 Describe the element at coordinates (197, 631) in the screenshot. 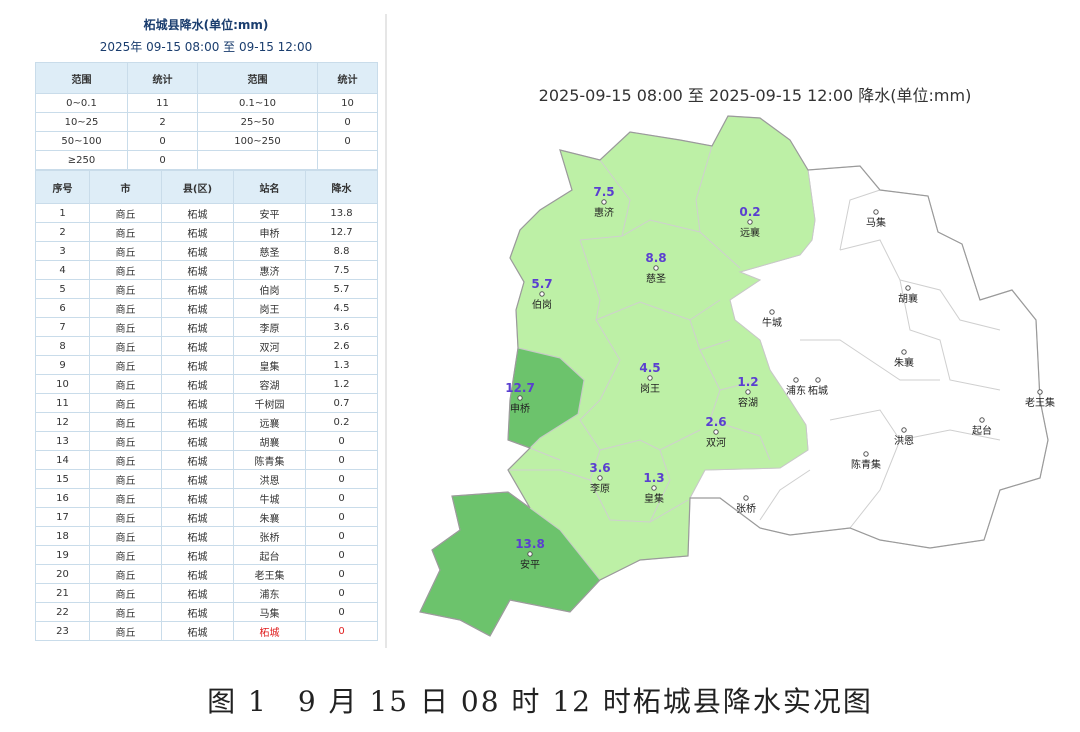

I see `station-cell: 柘城` at that location.